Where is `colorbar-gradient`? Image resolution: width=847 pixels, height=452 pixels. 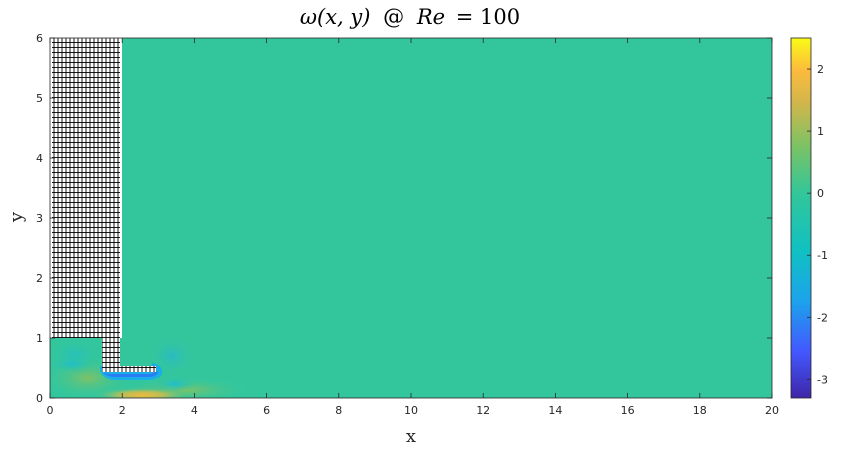 colorbar-gradient is located at coordinates (801, 218).